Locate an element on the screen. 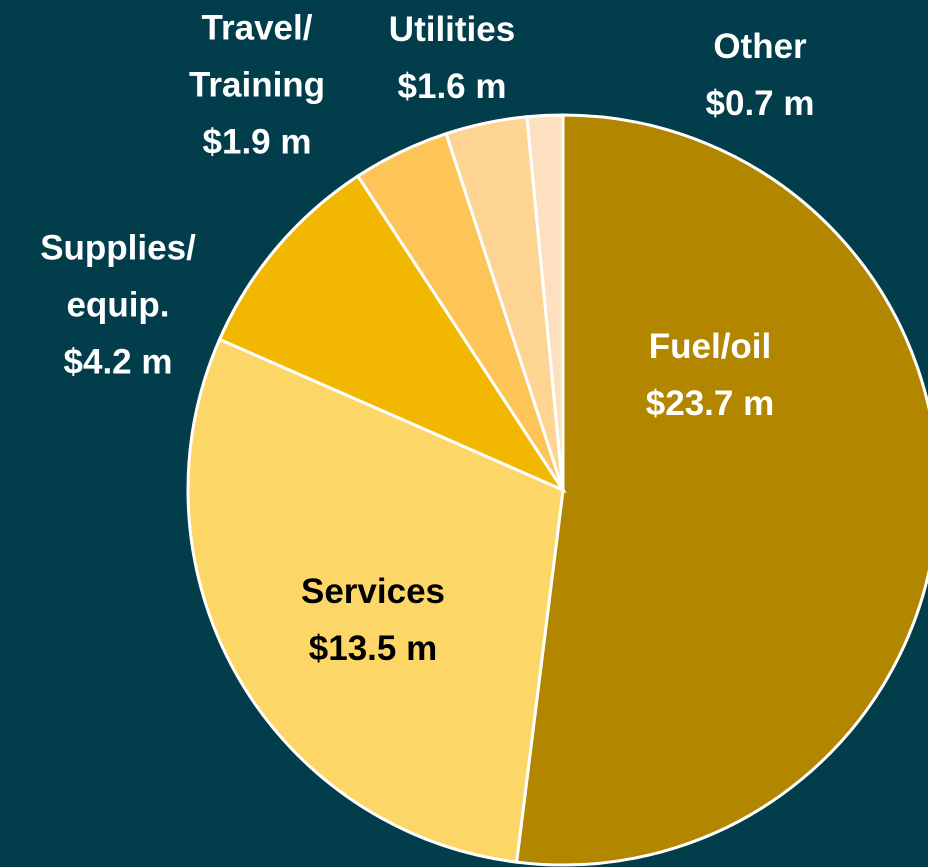 Image resolution: width=928 pixels, height=867 pixels. value-label: $1.6 m is located at coordinates (452, 86).